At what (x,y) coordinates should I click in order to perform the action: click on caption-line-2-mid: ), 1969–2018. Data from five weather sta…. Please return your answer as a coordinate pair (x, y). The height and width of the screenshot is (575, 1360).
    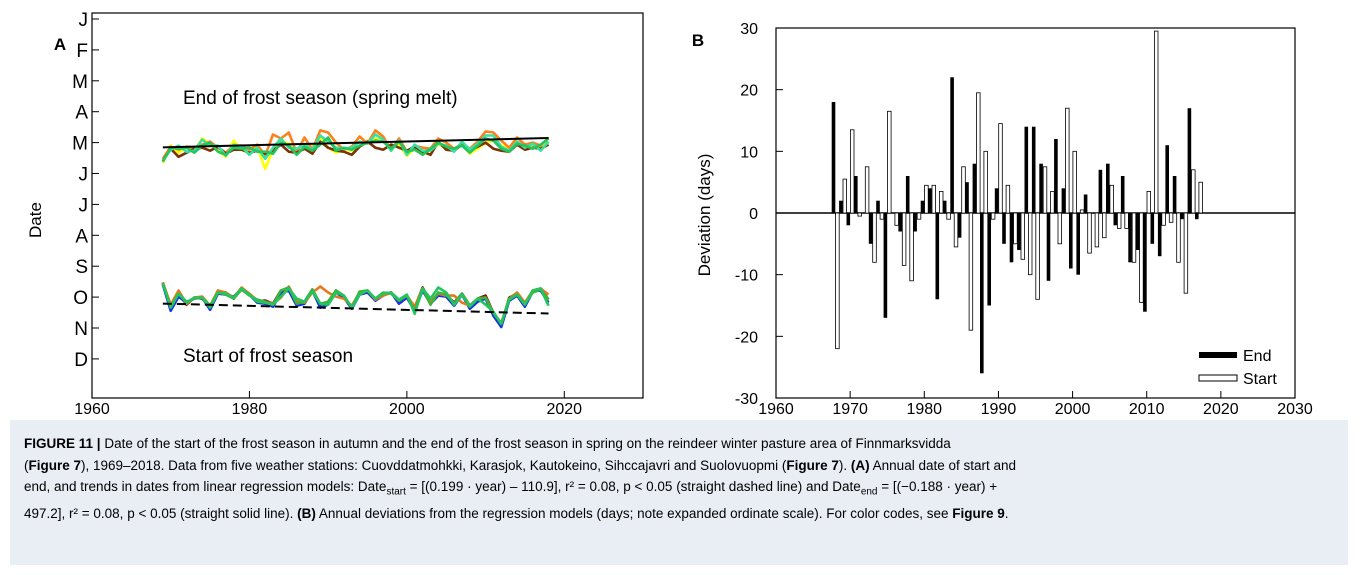
    Looking at the image, I should click on (434, 465).